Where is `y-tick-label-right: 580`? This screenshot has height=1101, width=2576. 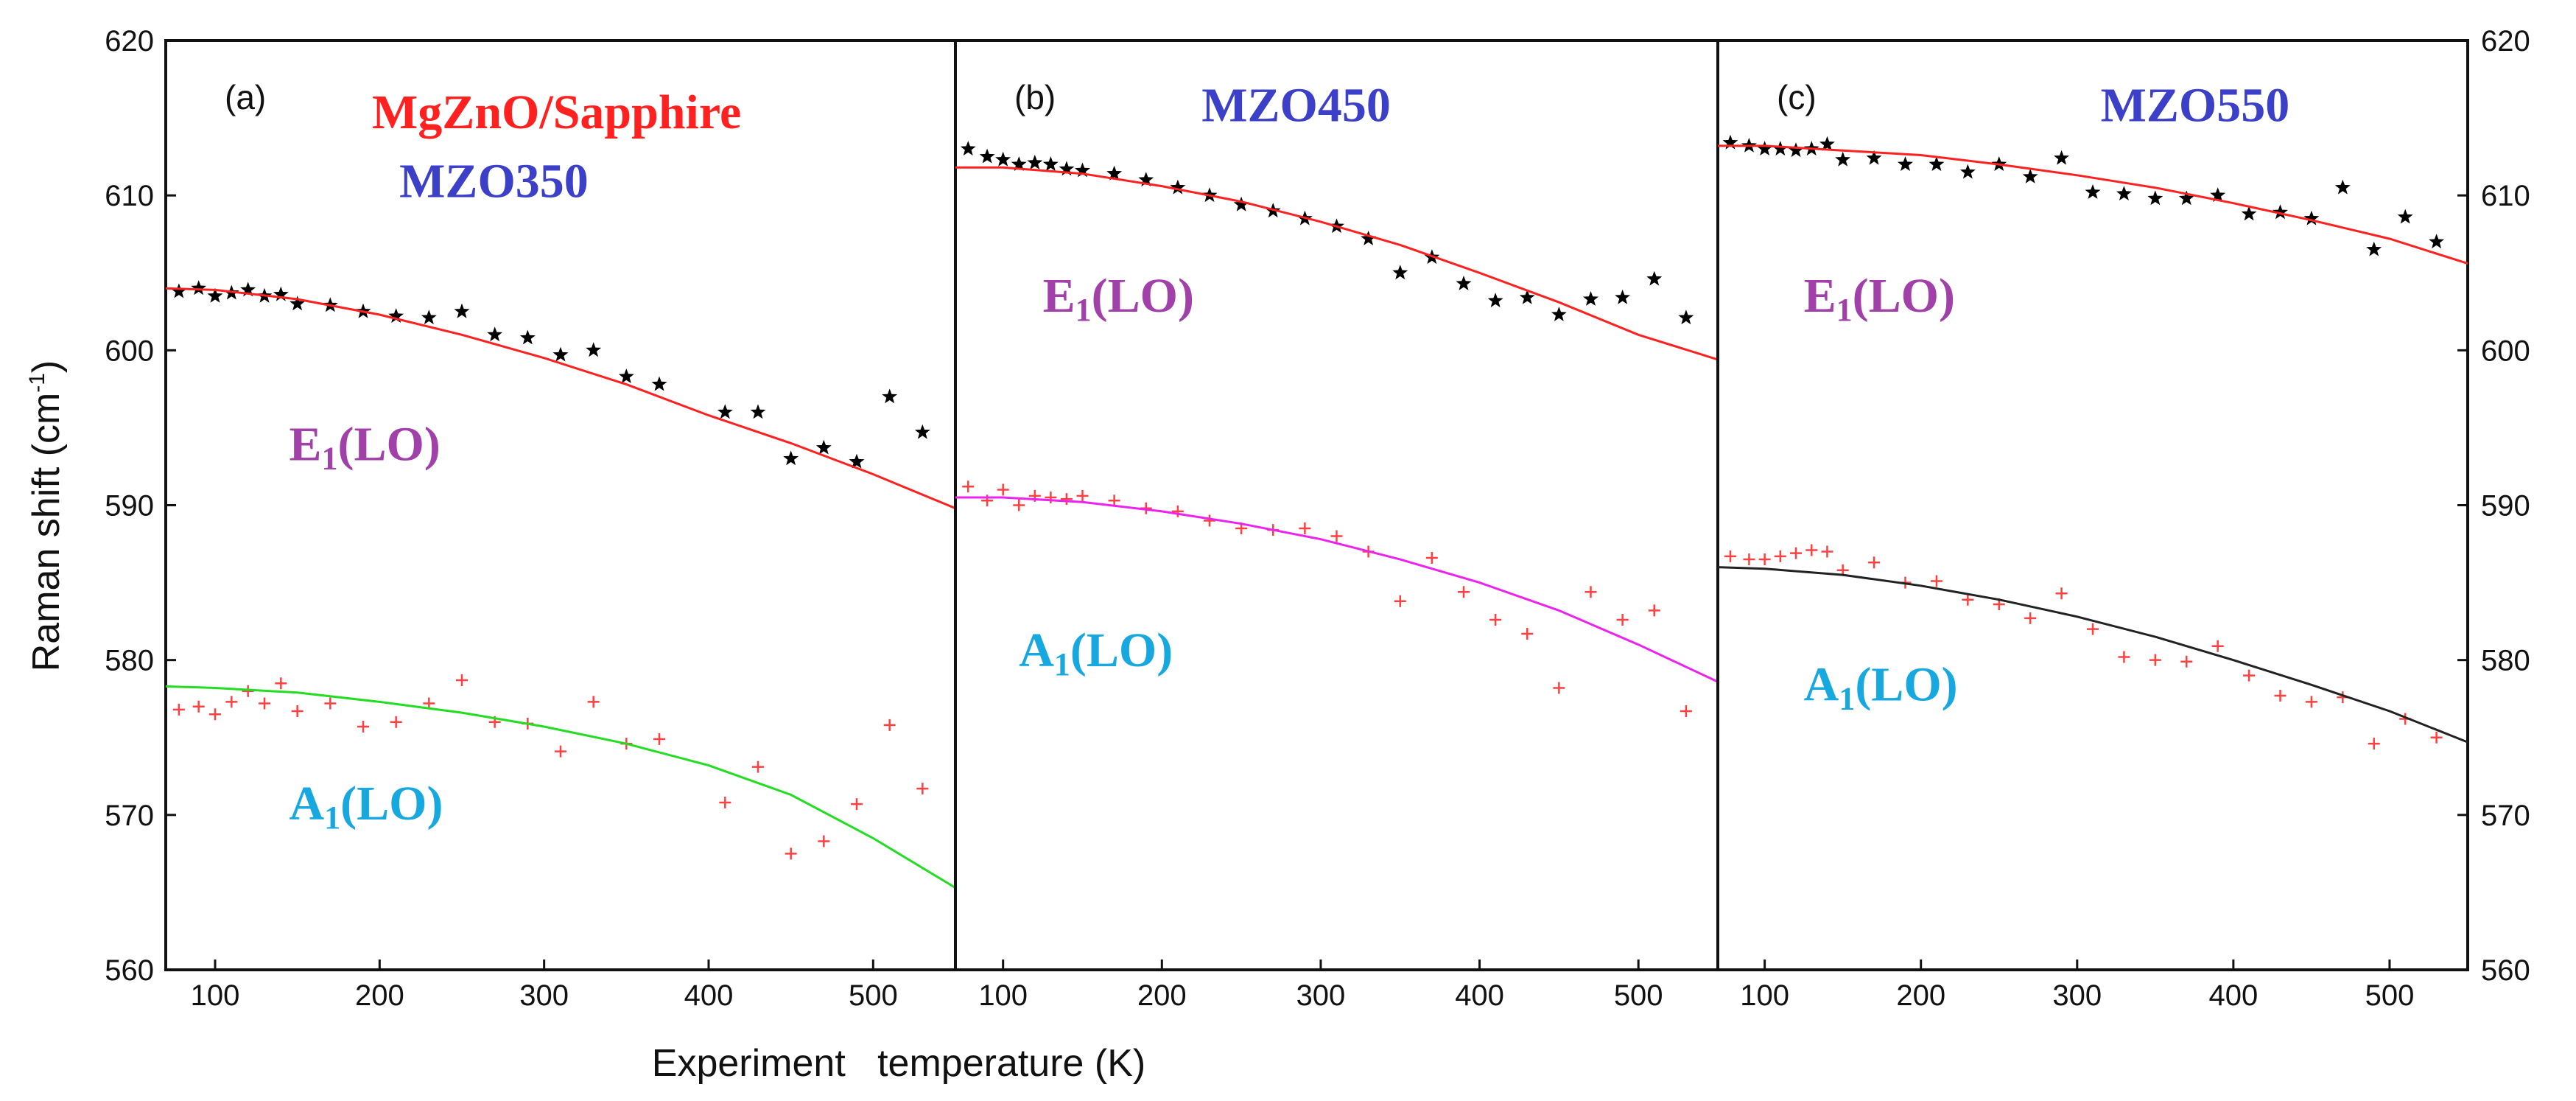
y-tick-label-right: 580 is located at coordinates (2505, 661).